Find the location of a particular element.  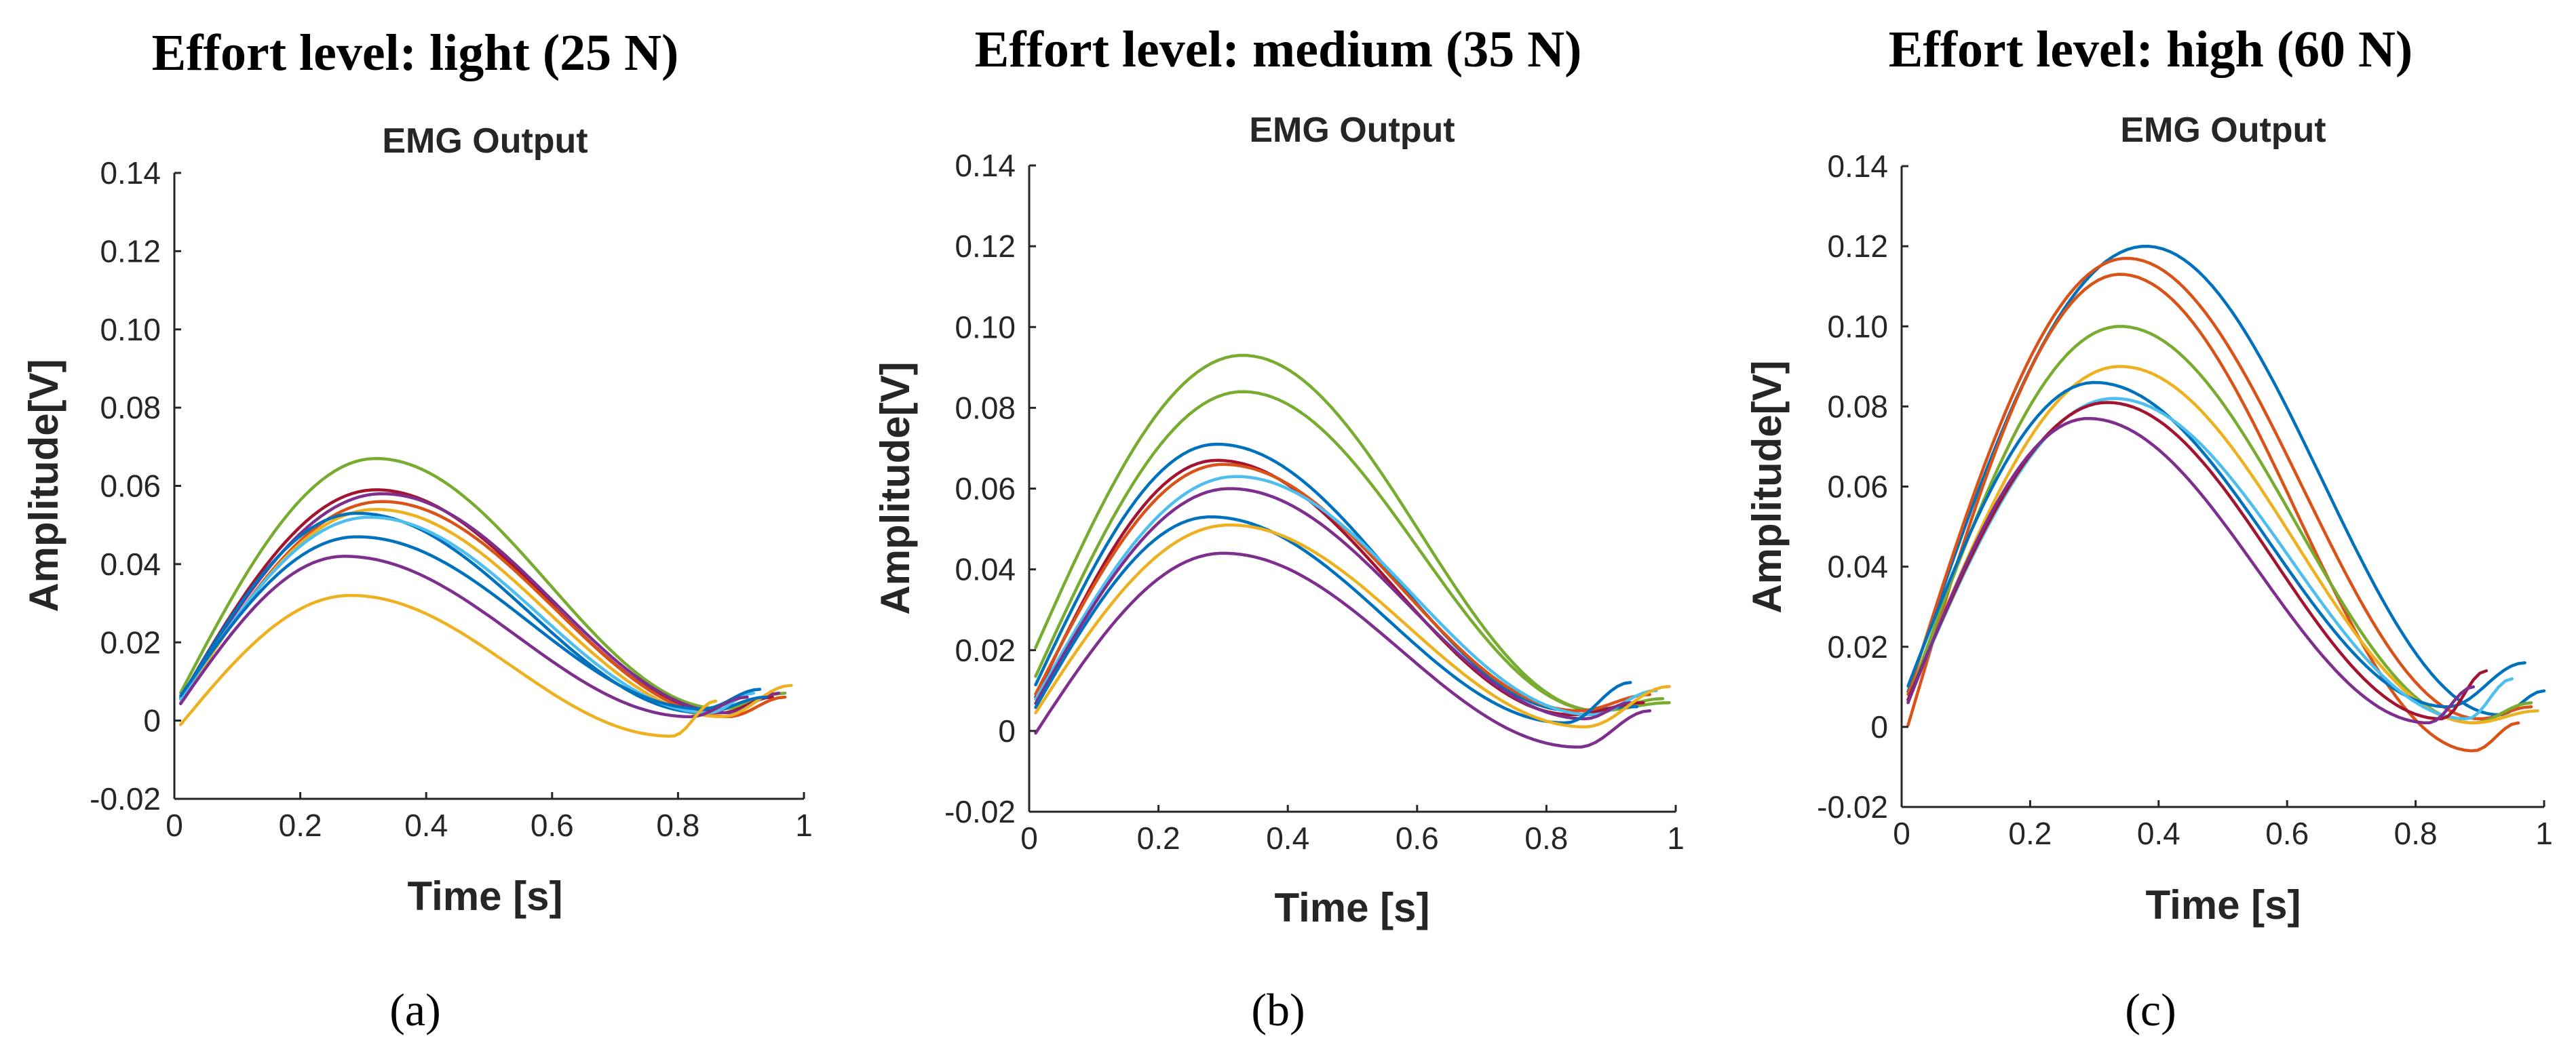

panel-label-c: (c) is located at coordinates (2150, 1010).